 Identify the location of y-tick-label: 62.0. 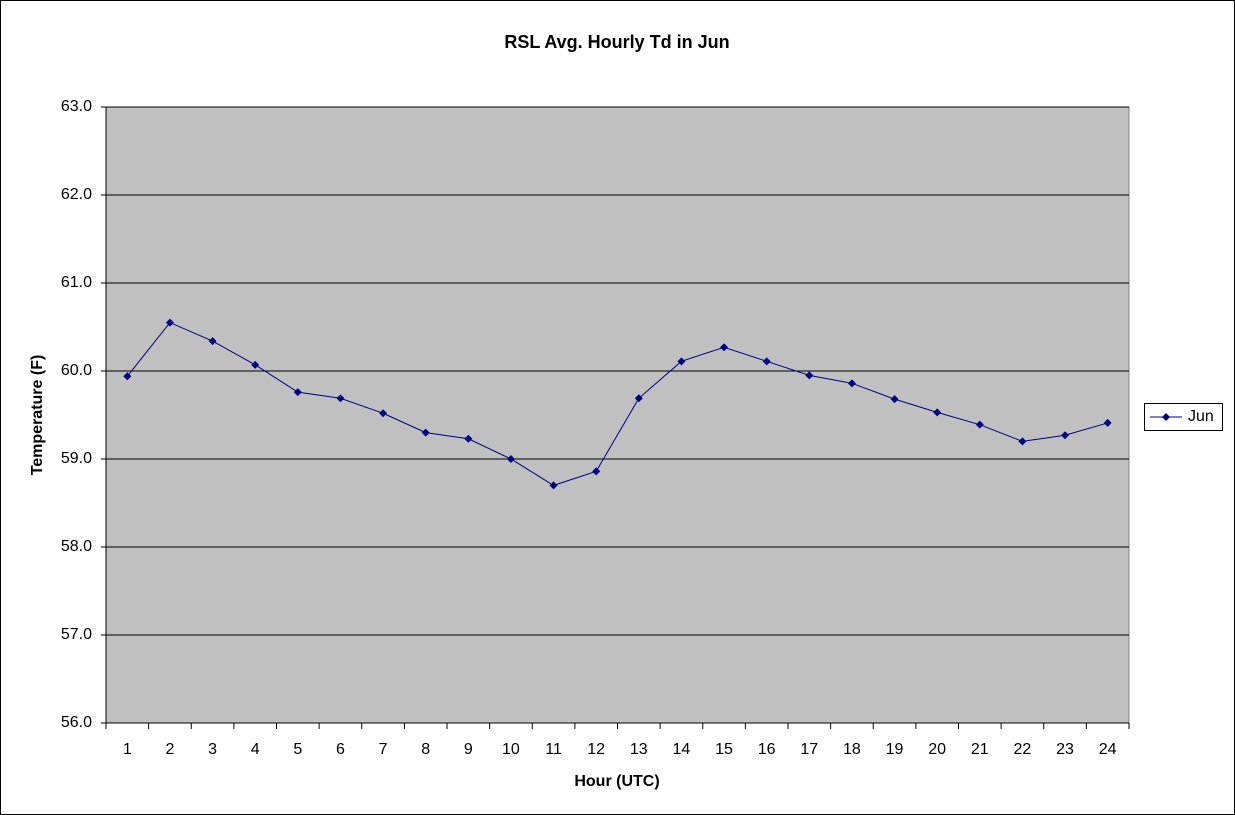
(76, 194).